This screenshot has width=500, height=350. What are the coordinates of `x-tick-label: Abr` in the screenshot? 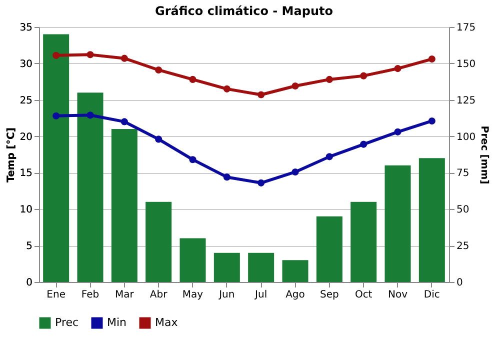 It's located at (159, 295).